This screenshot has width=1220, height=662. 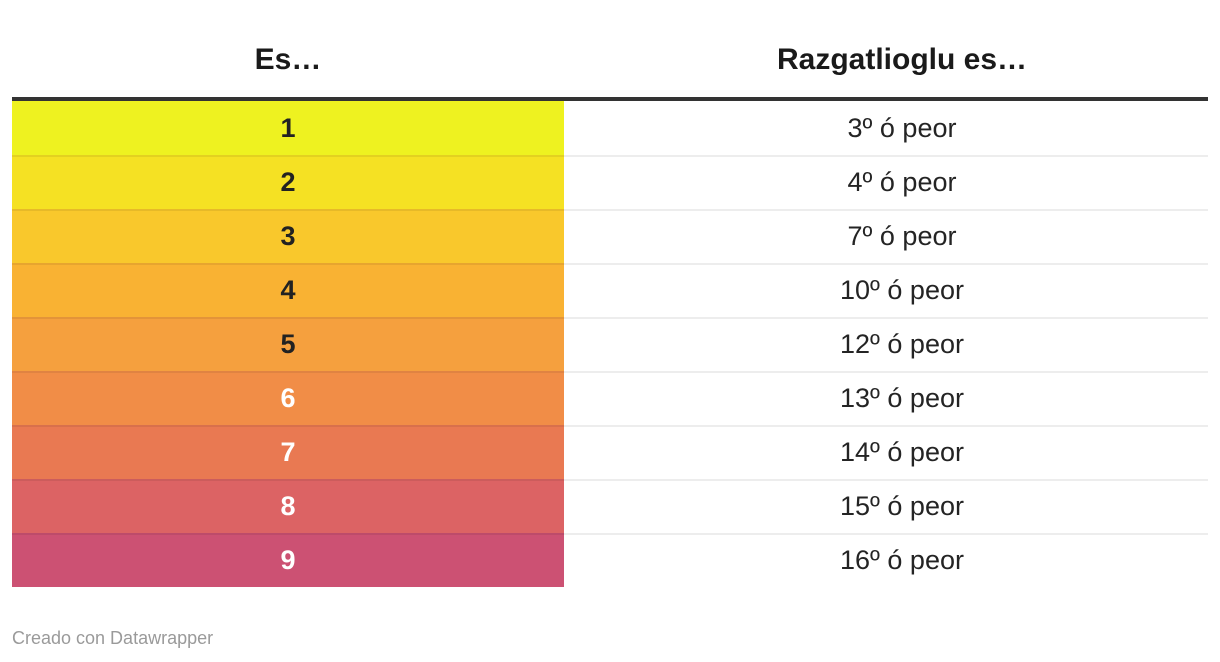 I want to click on es-rank-cell: 1, so click(x=288, y=128).